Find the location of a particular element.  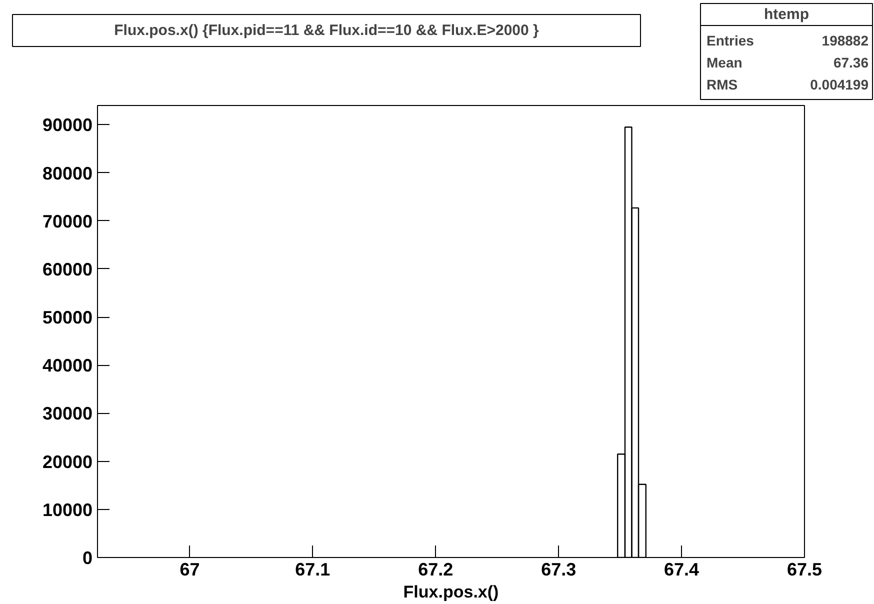

y-tick-label: 40000 is located at coordinates (67, 366).